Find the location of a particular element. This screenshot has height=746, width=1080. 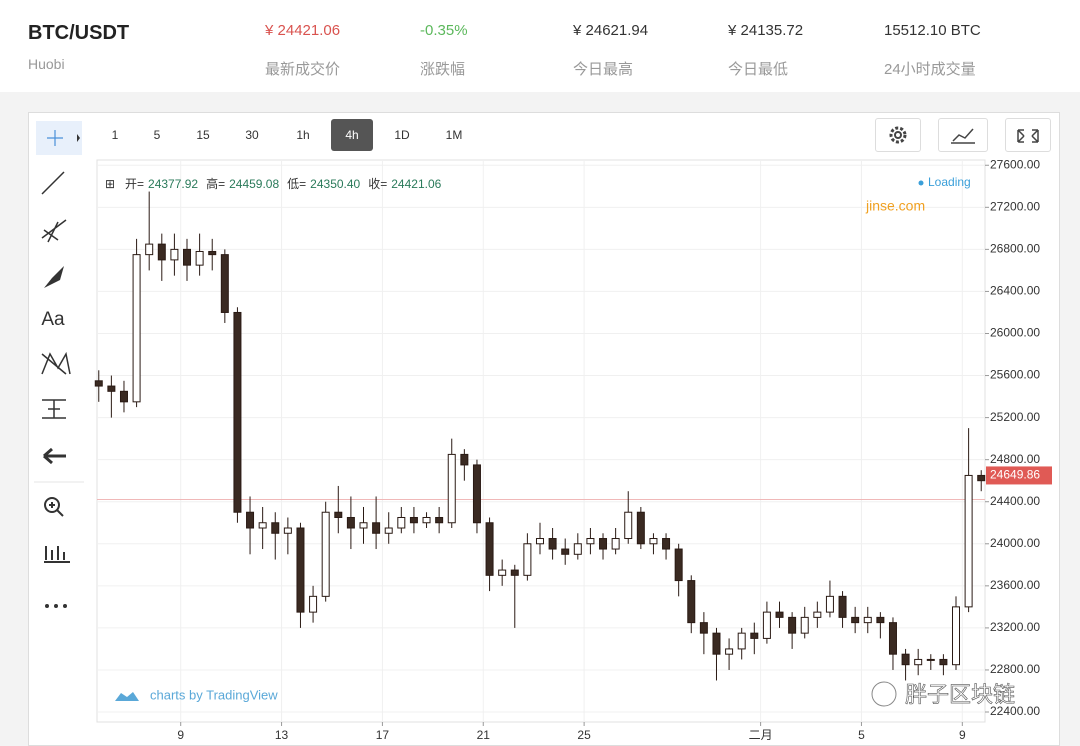

stat-value: ¥ 24135.72 is located at coordinates (766, 30).